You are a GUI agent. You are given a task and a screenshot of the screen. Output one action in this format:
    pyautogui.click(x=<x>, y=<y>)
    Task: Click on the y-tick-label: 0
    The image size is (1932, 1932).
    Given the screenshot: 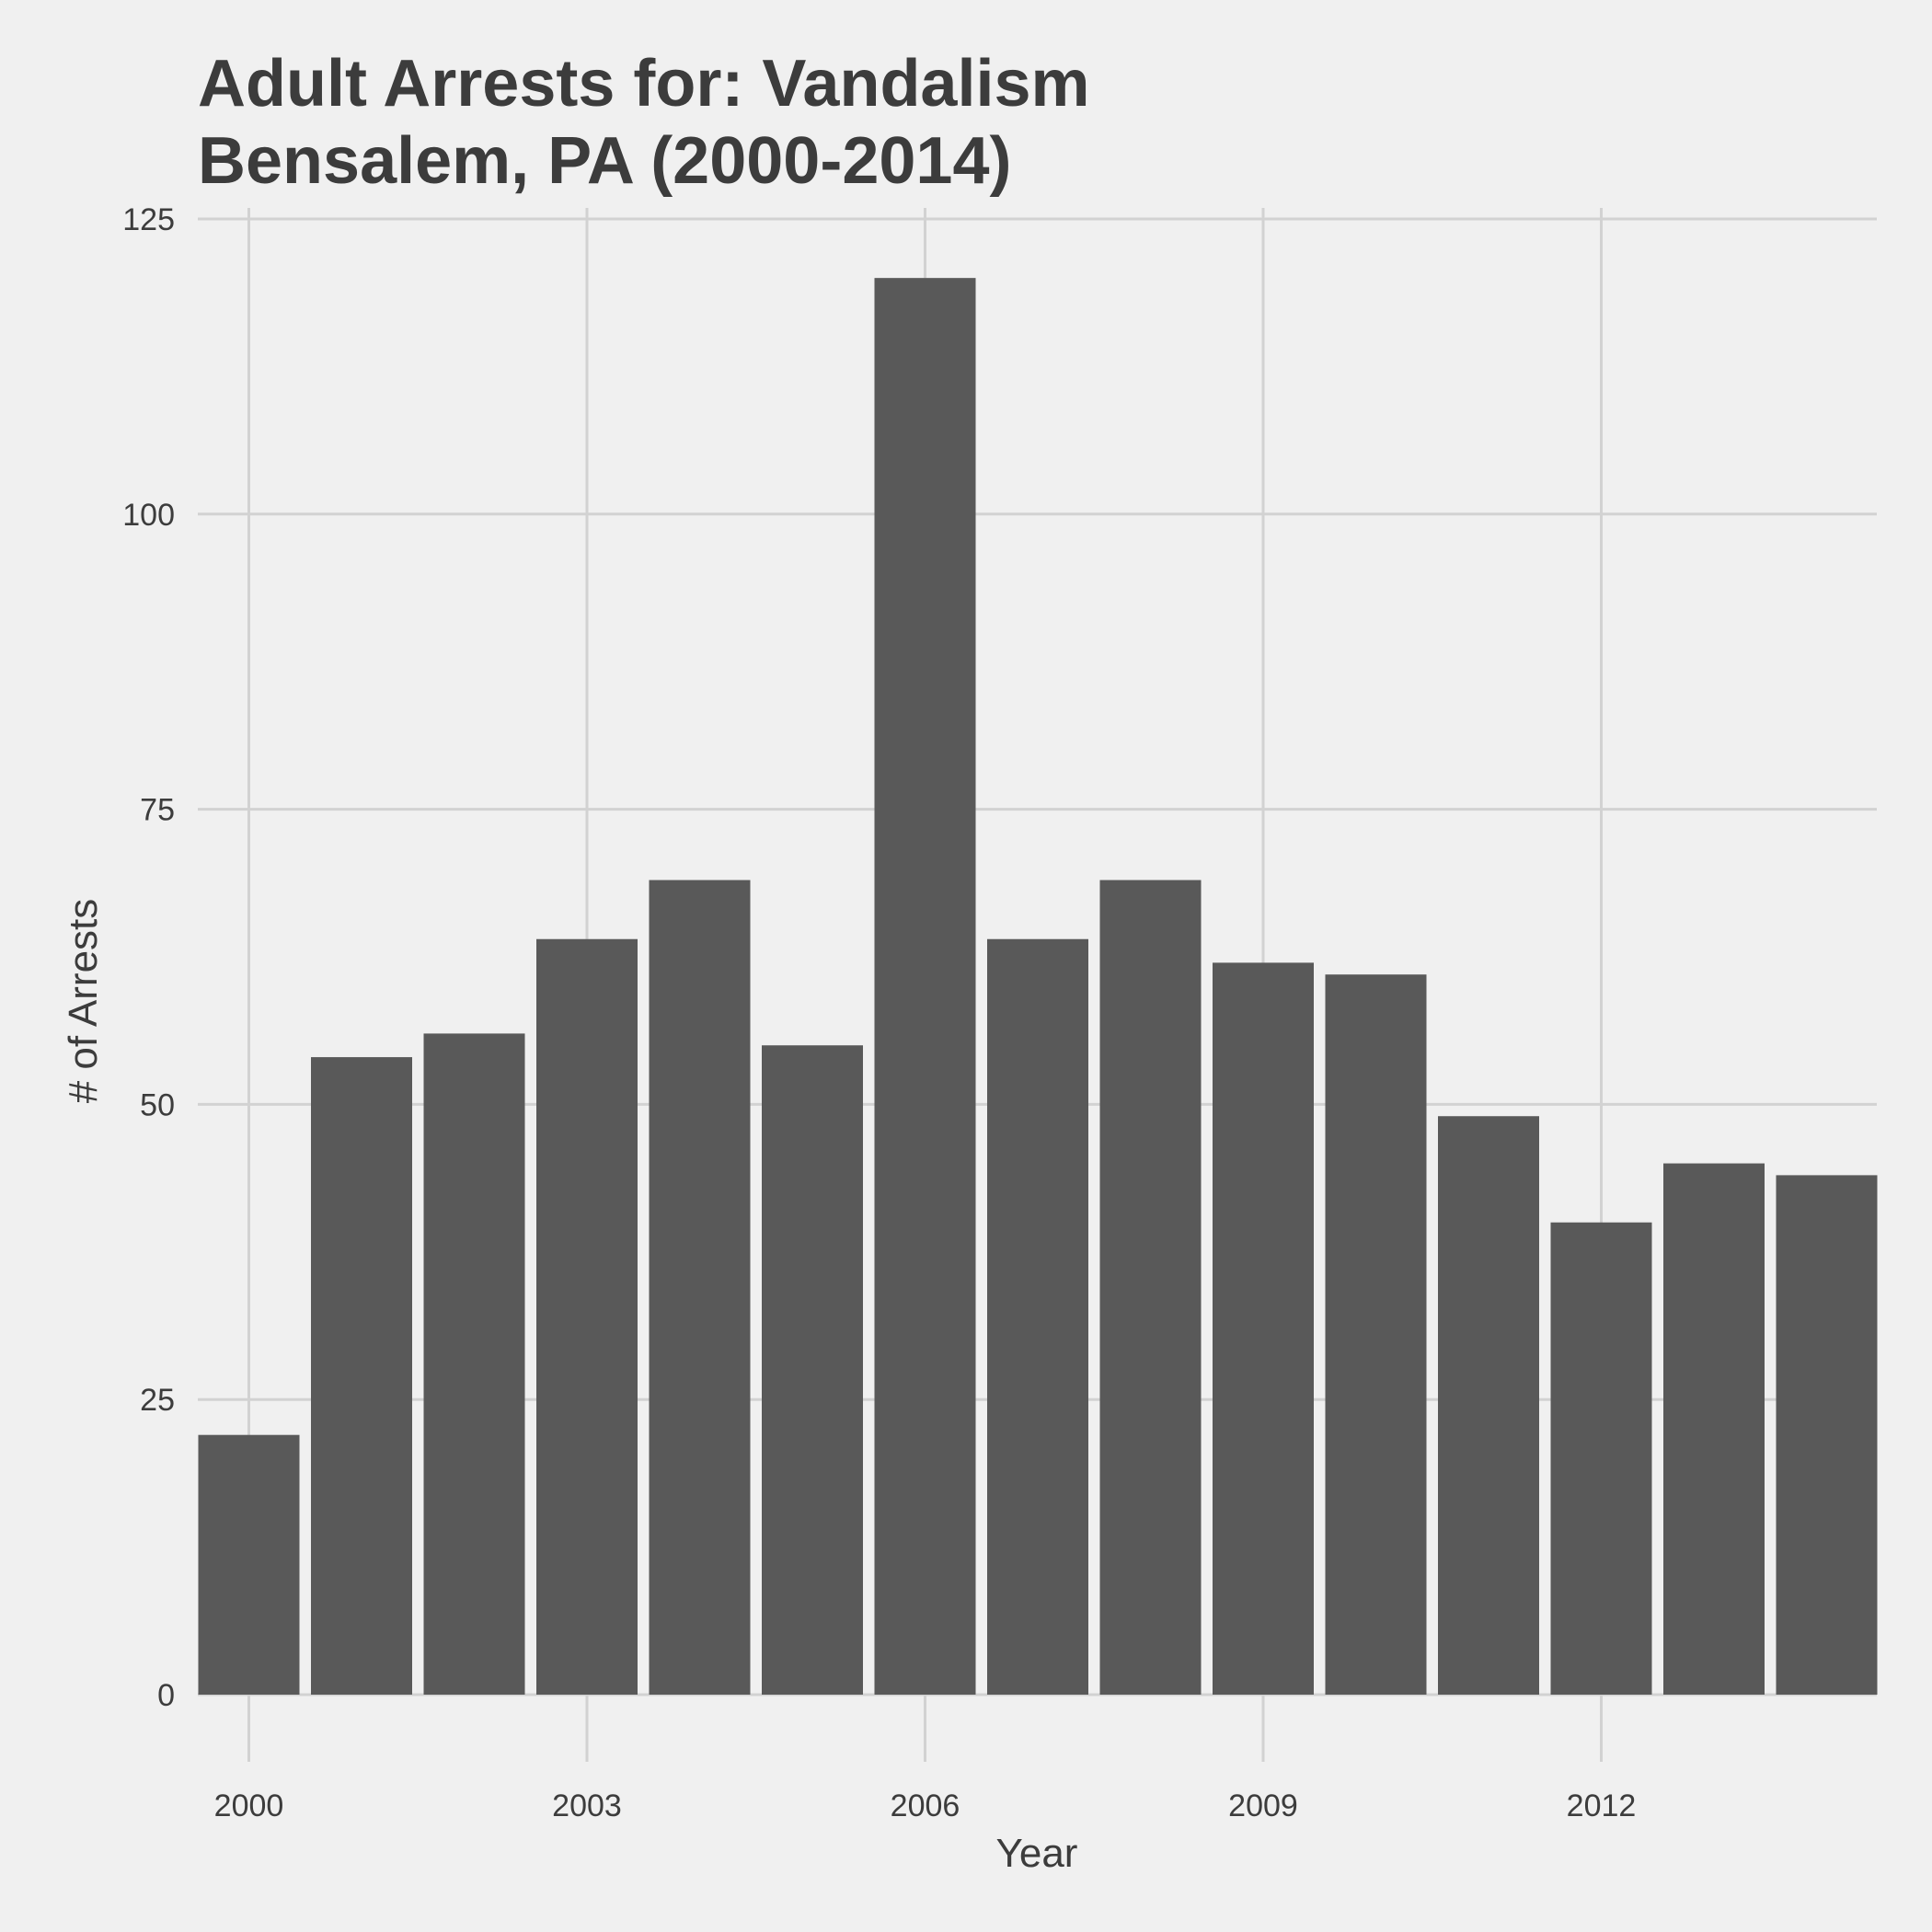 What is the action you would take?
    pyautogui.click(x=166, y=1695)
    